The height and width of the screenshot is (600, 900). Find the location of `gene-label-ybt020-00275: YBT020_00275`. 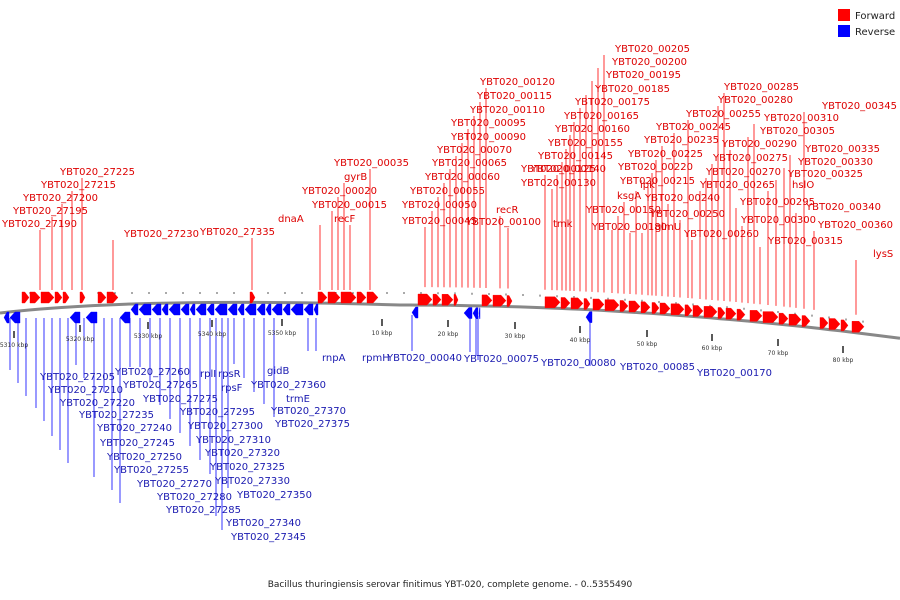

gene-label-ybt020-00275: YBT020_00275 is located at coordinates (750, 158).